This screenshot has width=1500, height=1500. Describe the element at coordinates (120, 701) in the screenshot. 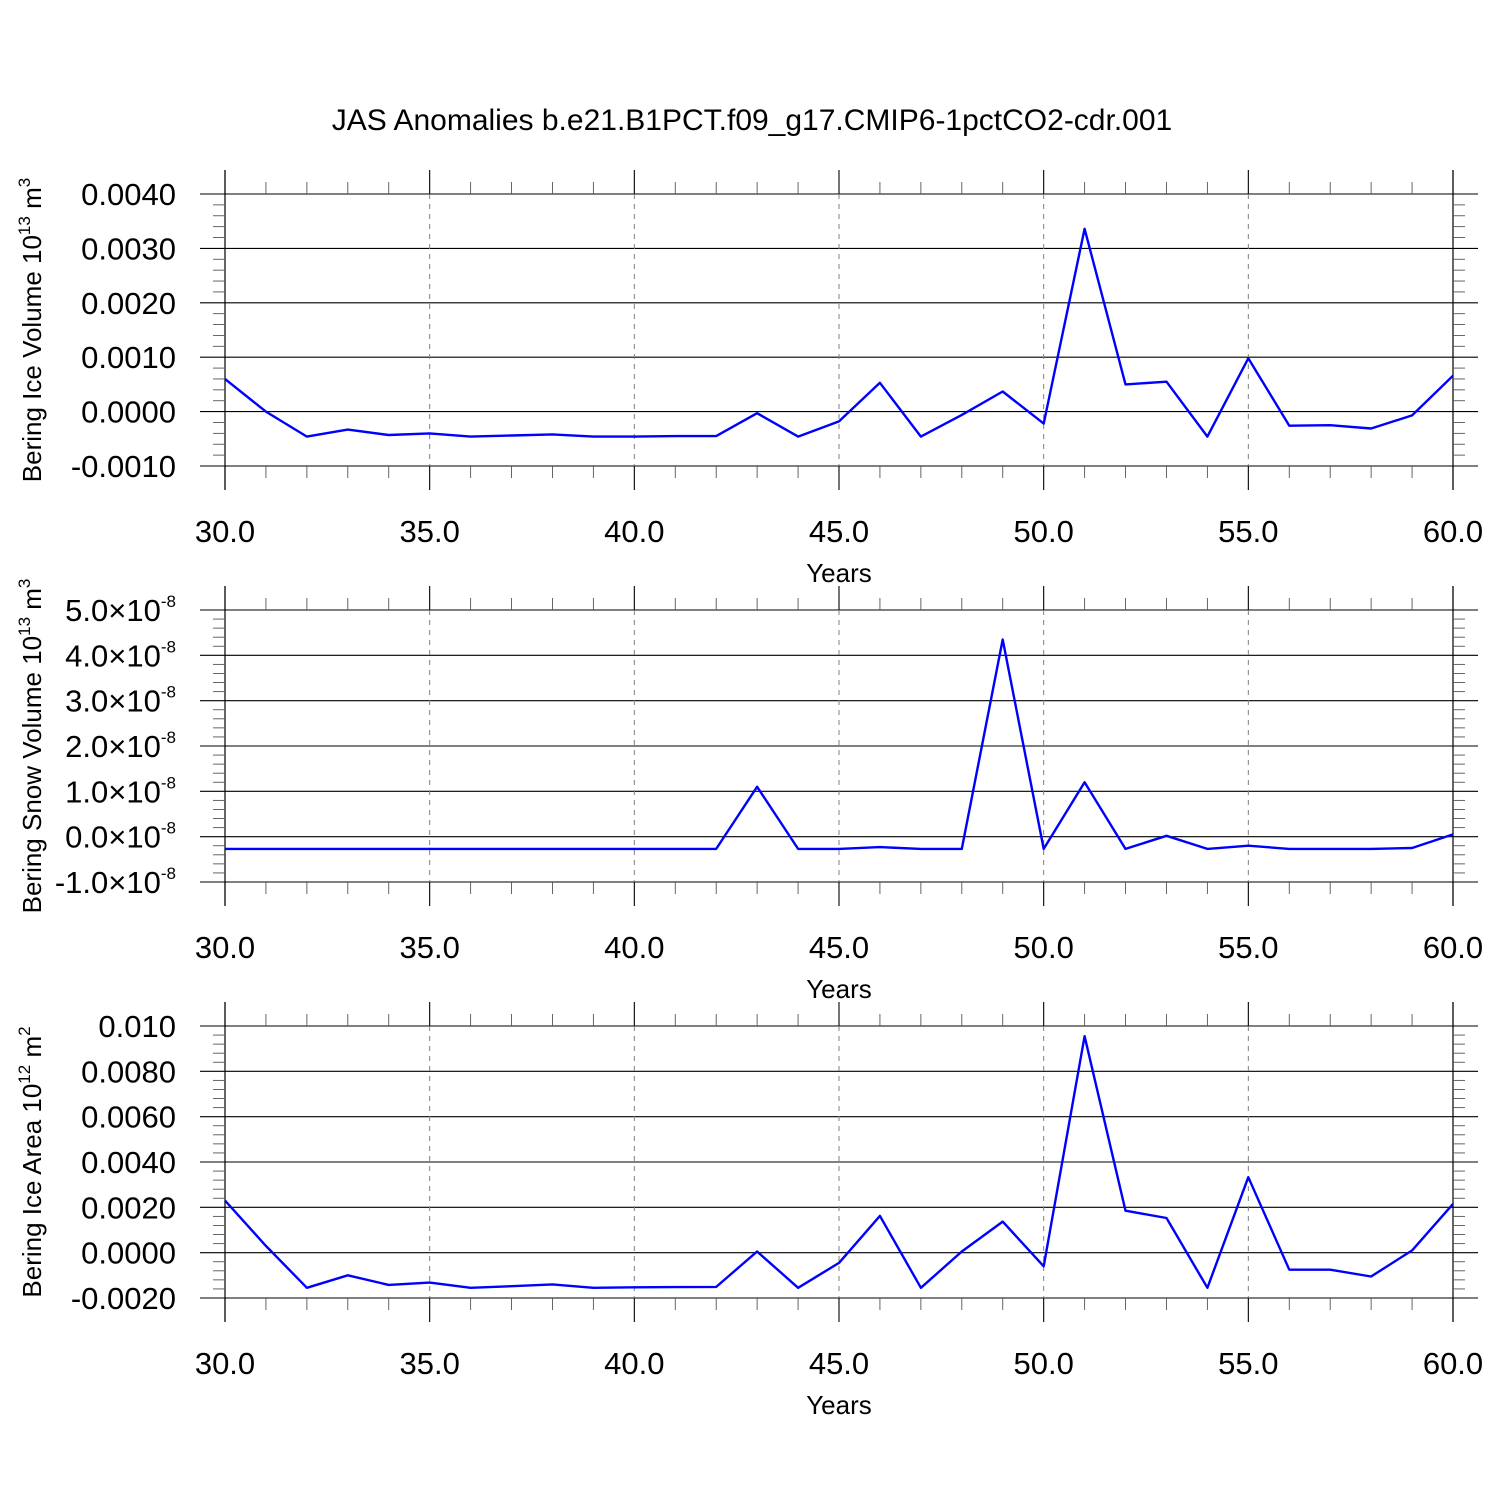

I see `y-tick-label: 3.0×10⁻⁸` at that location.